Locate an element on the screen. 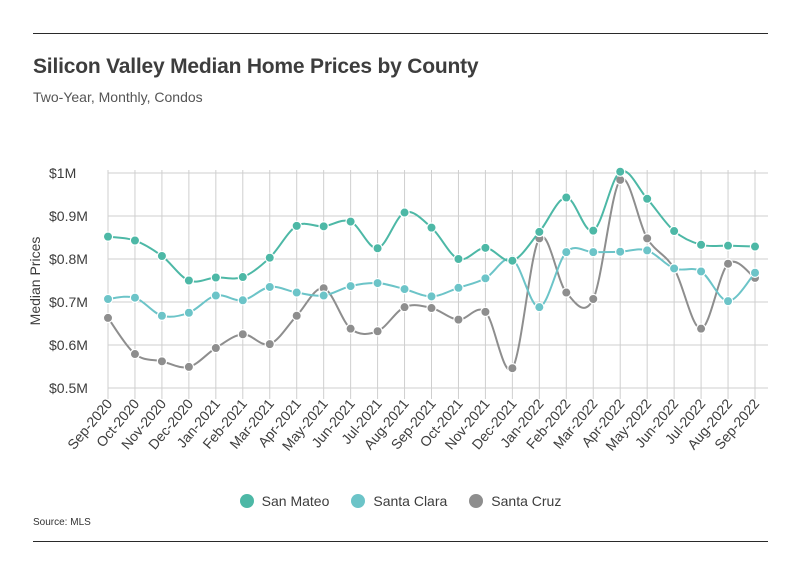 This screenshot has width=801, height=575. source-note: Source: MLS is located at coordinates (62, 522).